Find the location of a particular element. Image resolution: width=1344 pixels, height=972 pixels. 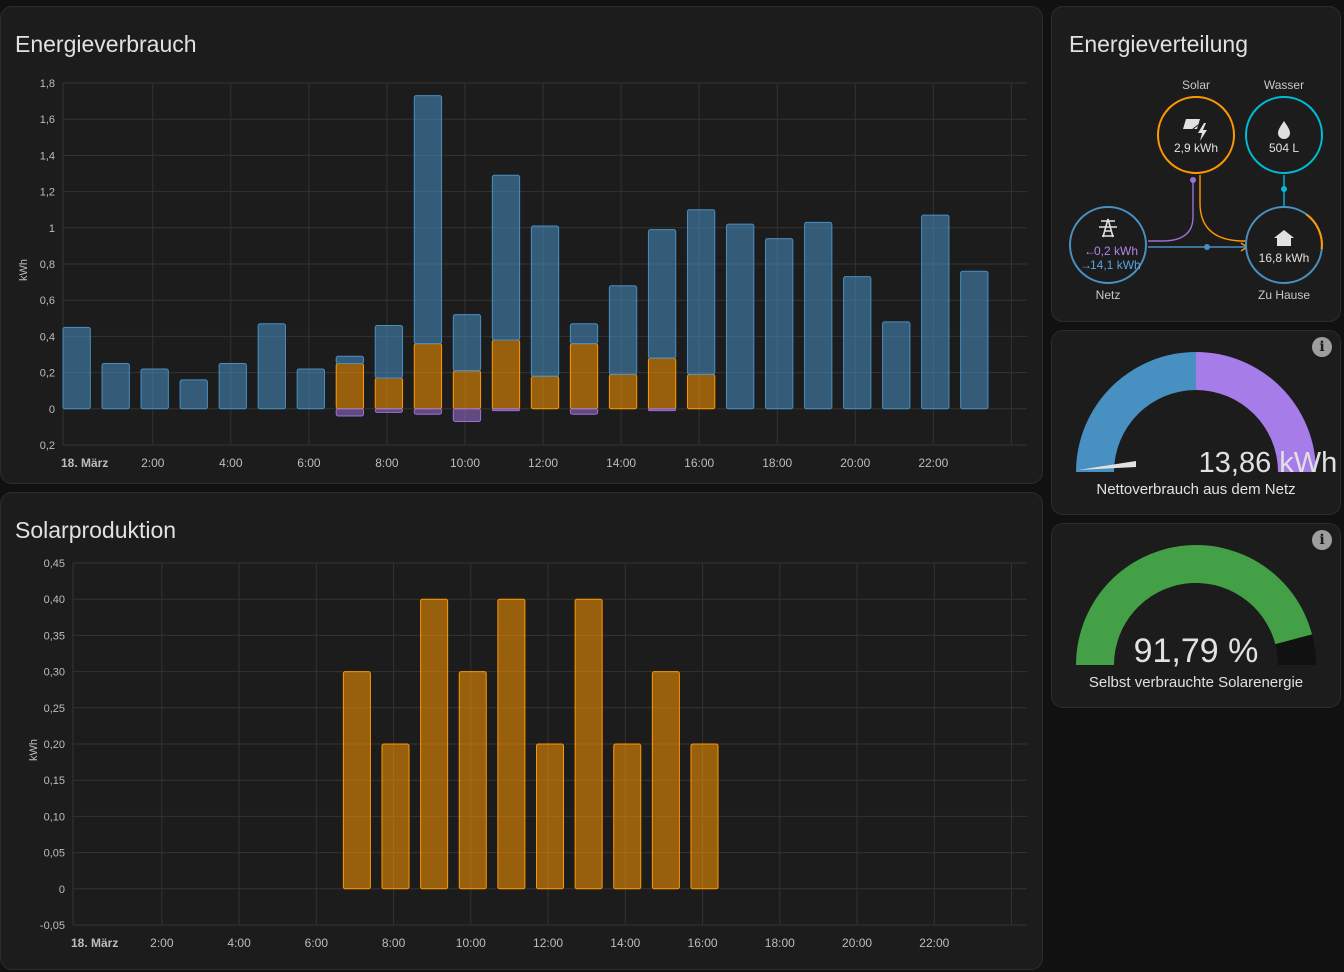

water-label: Wasser is located at coordinates (1284, 85).